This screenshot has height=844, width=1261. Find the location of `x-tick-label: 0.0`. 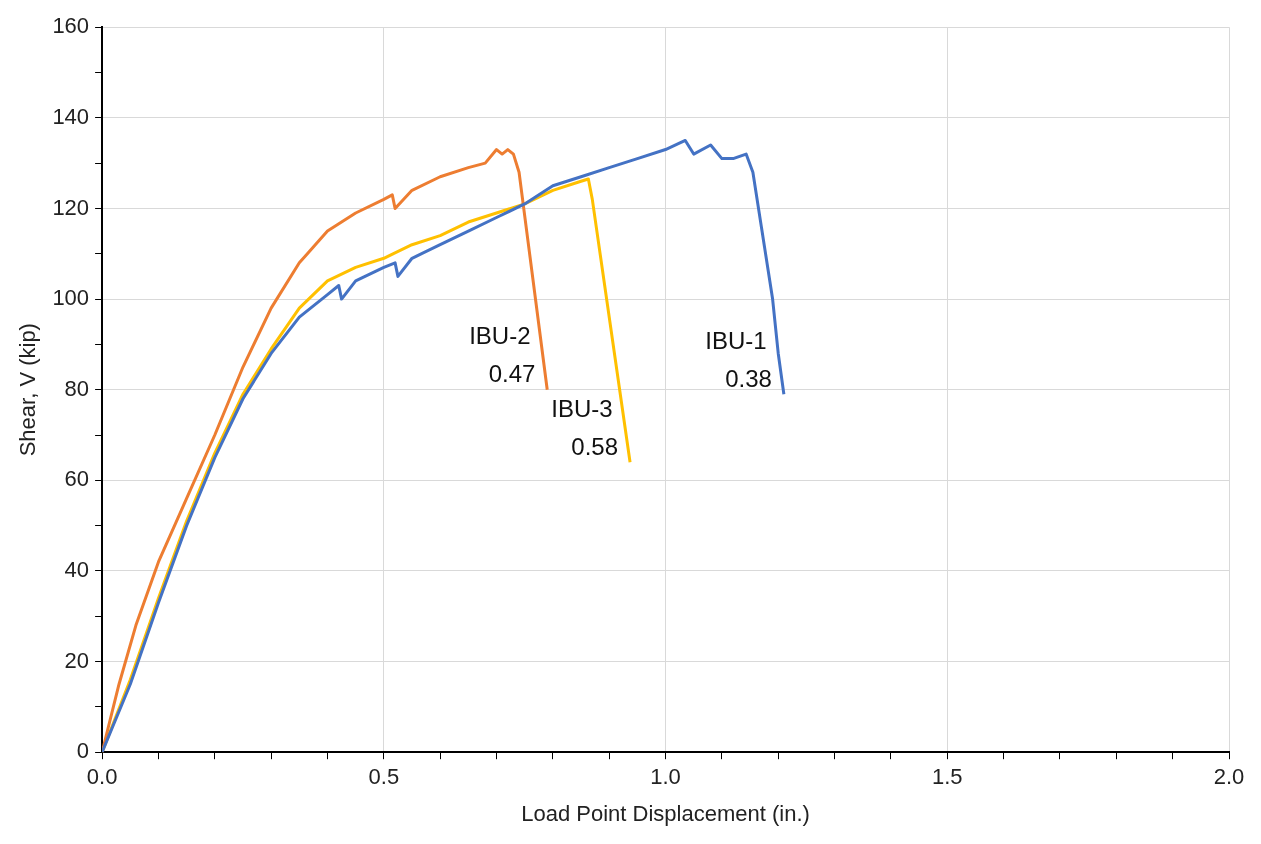

x-tick-label: 0.0 is located at coordinates (102, 777).